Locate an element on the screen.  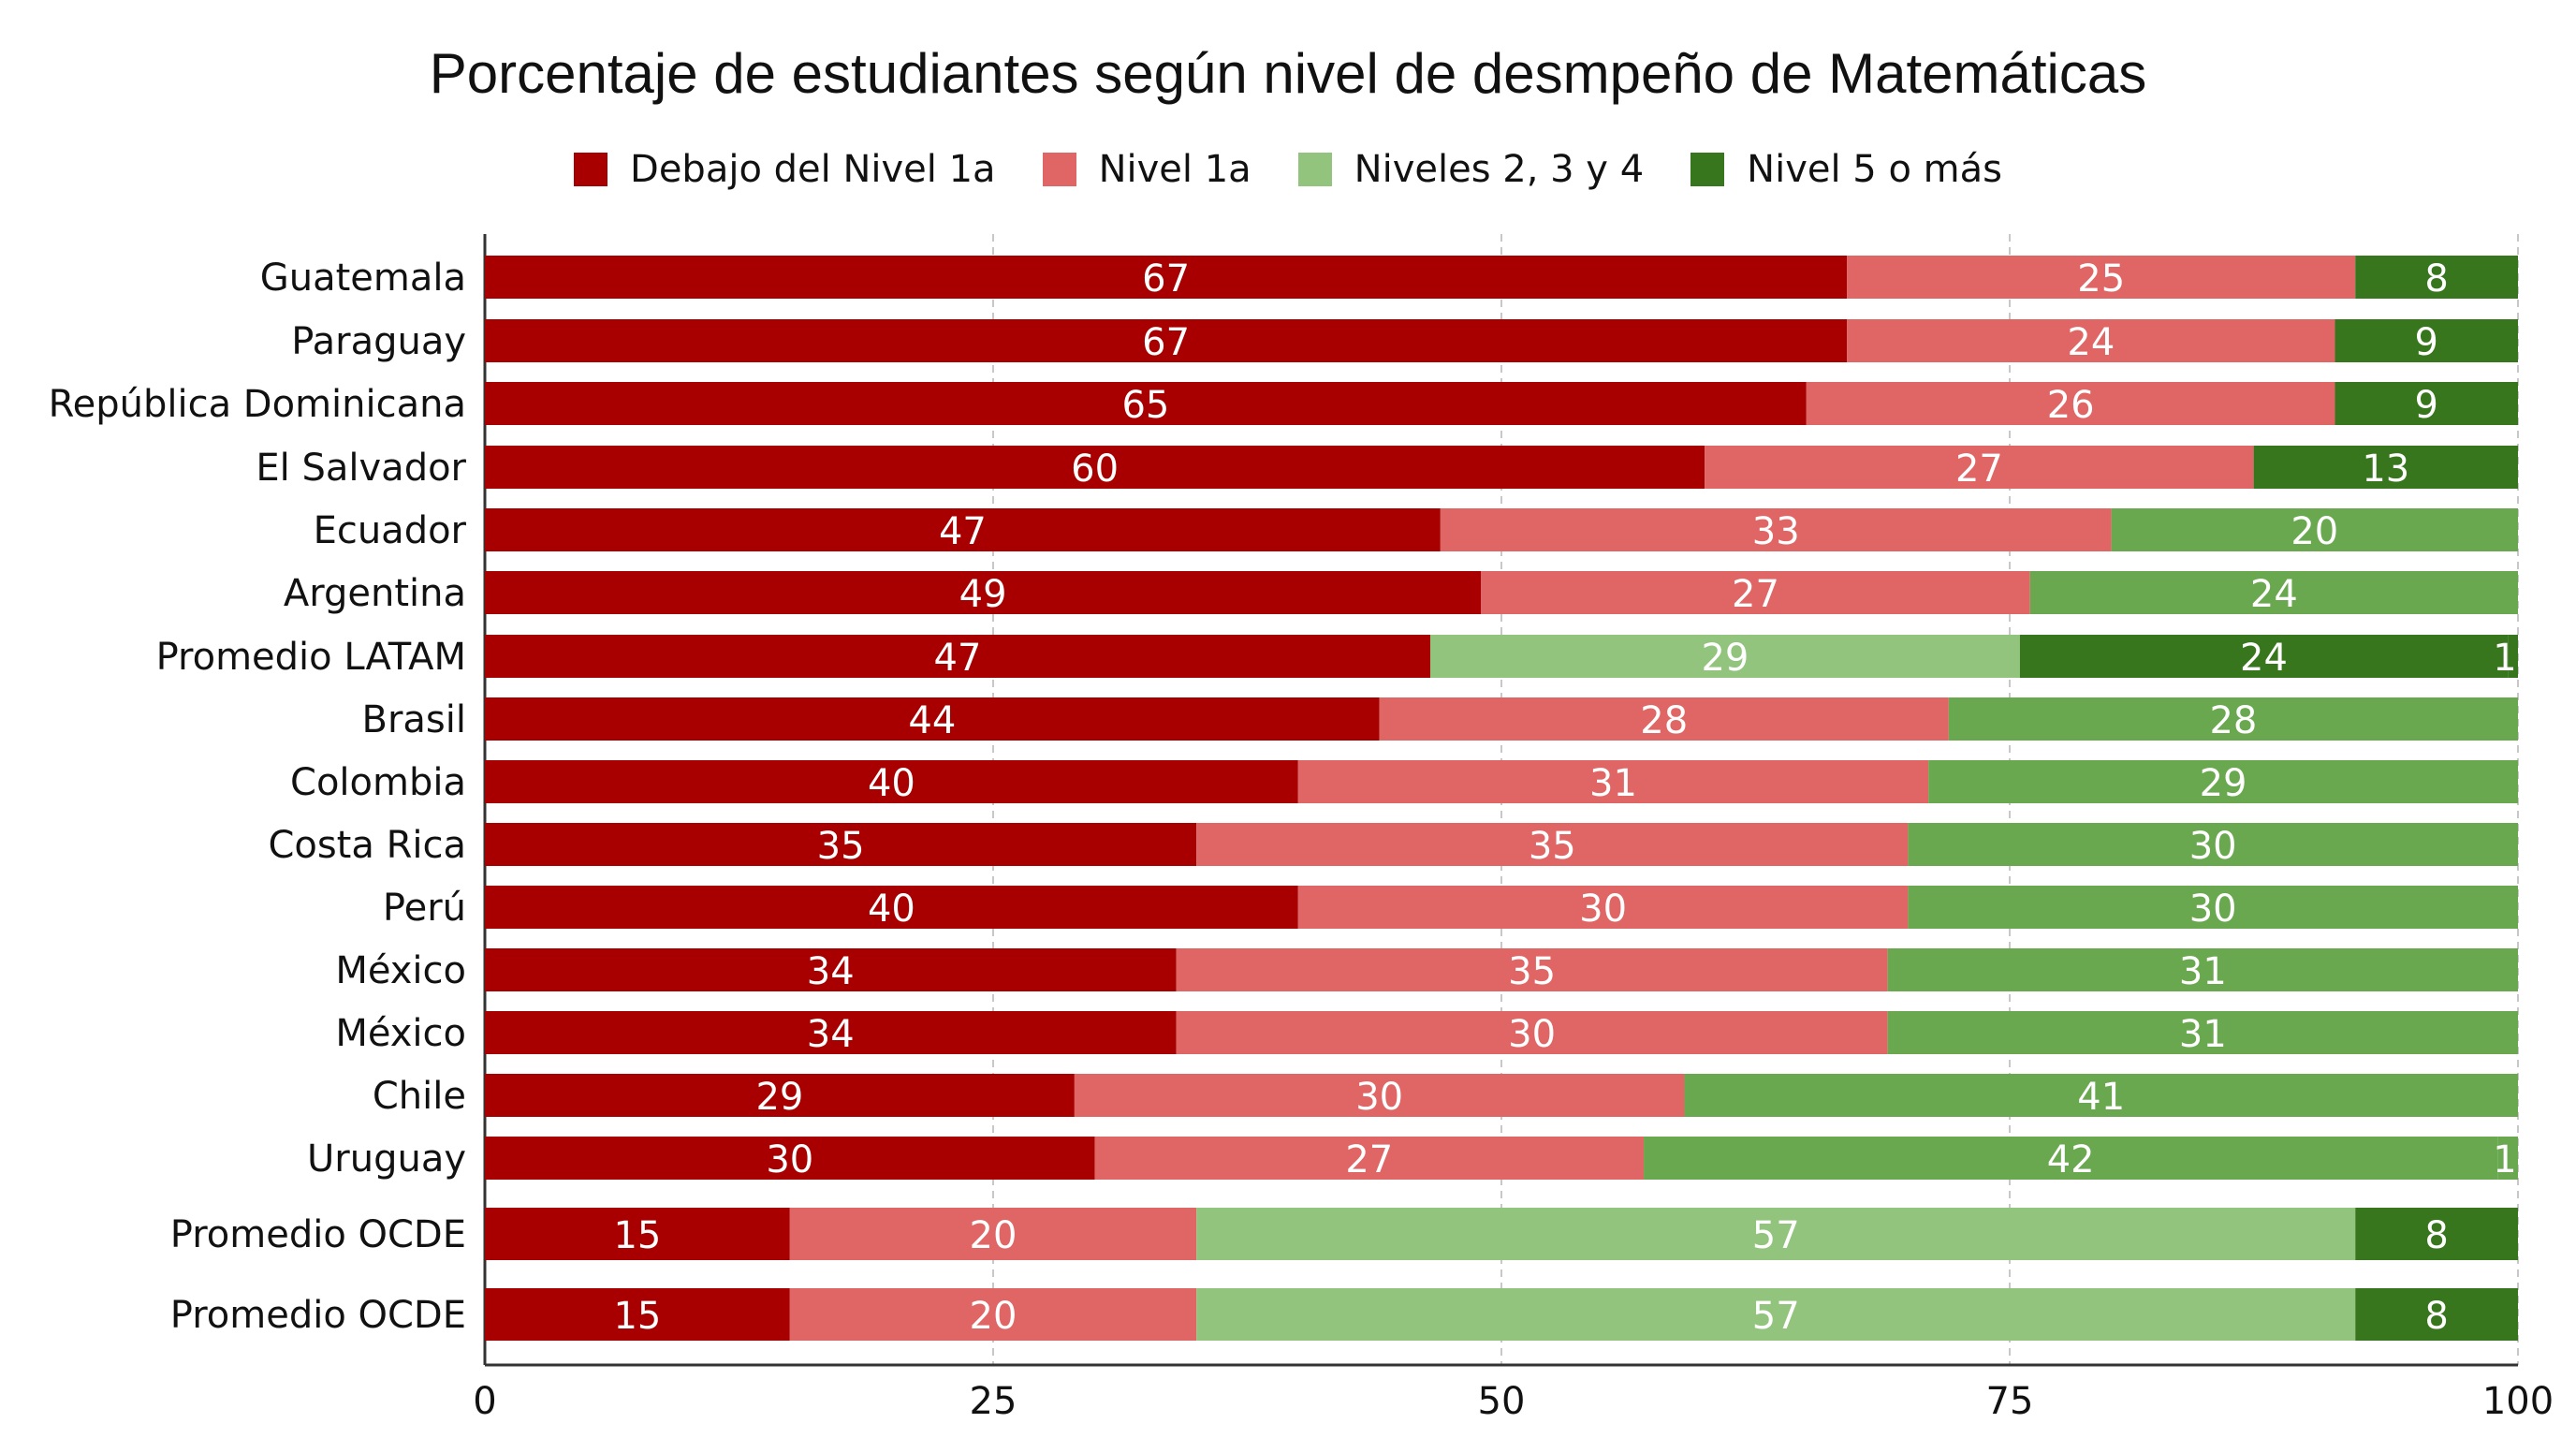
legend-item-niveles-2-3-4: Niveles 2, 3 y 4 is located at coordinates (1471, 169).